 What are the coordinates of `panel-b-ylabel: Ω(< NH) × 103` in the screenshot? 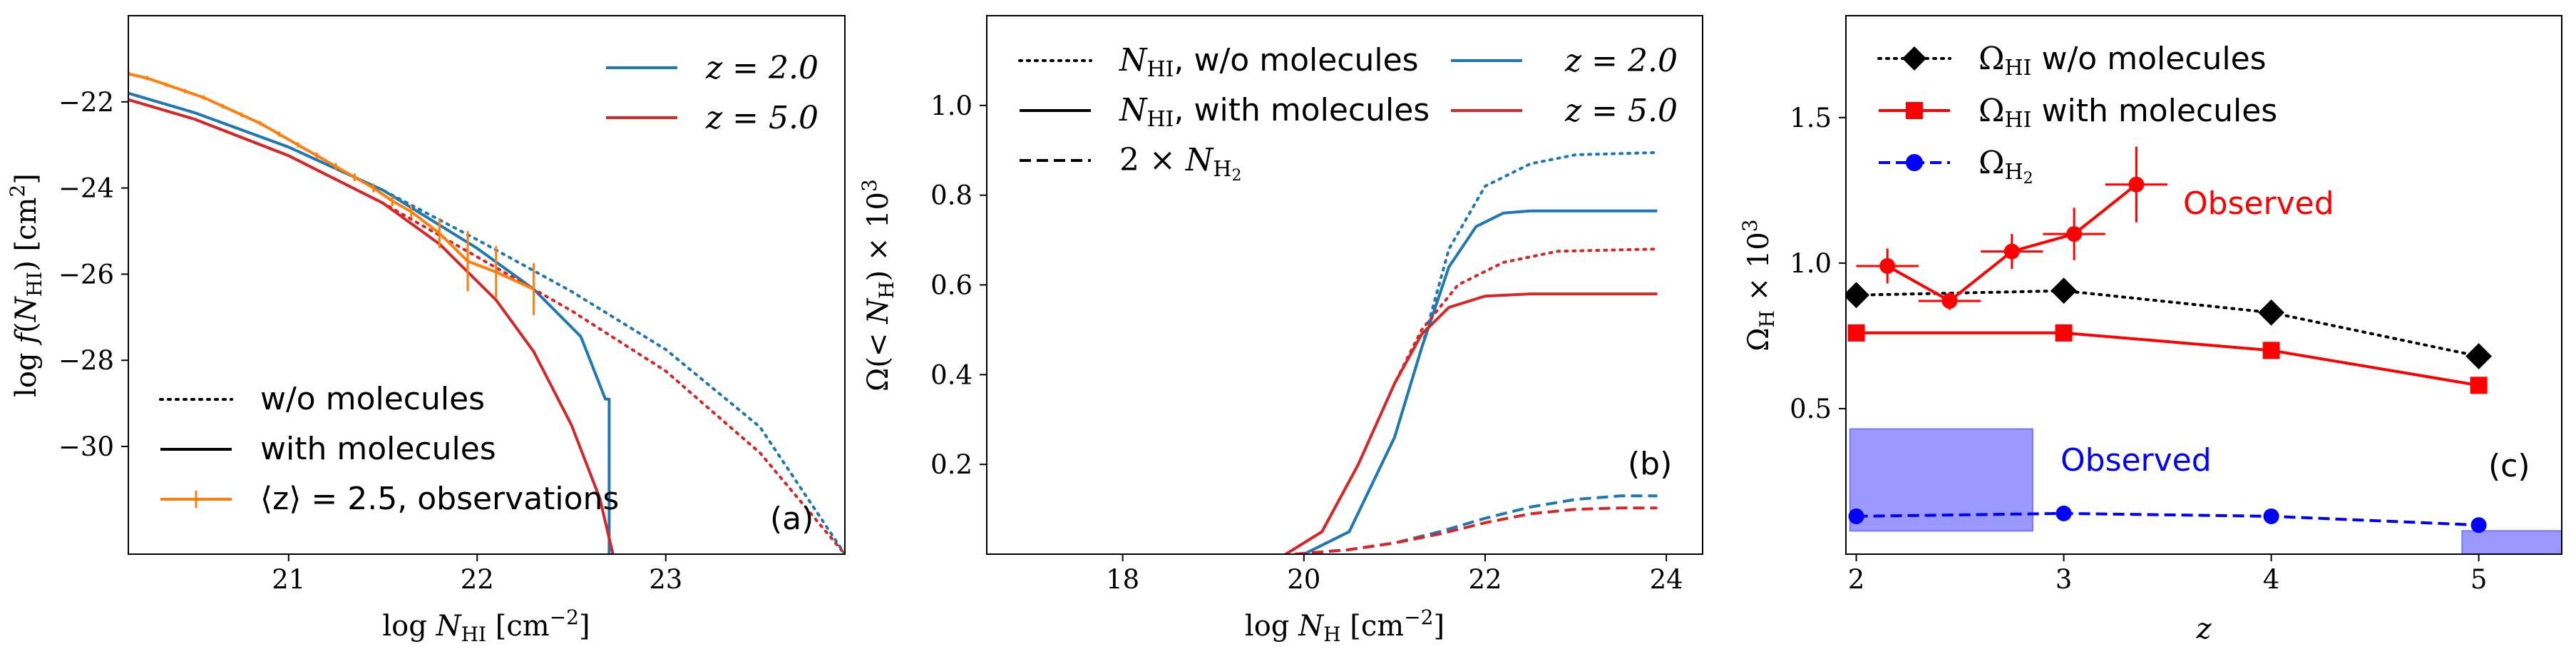 It's located at (878, 285).